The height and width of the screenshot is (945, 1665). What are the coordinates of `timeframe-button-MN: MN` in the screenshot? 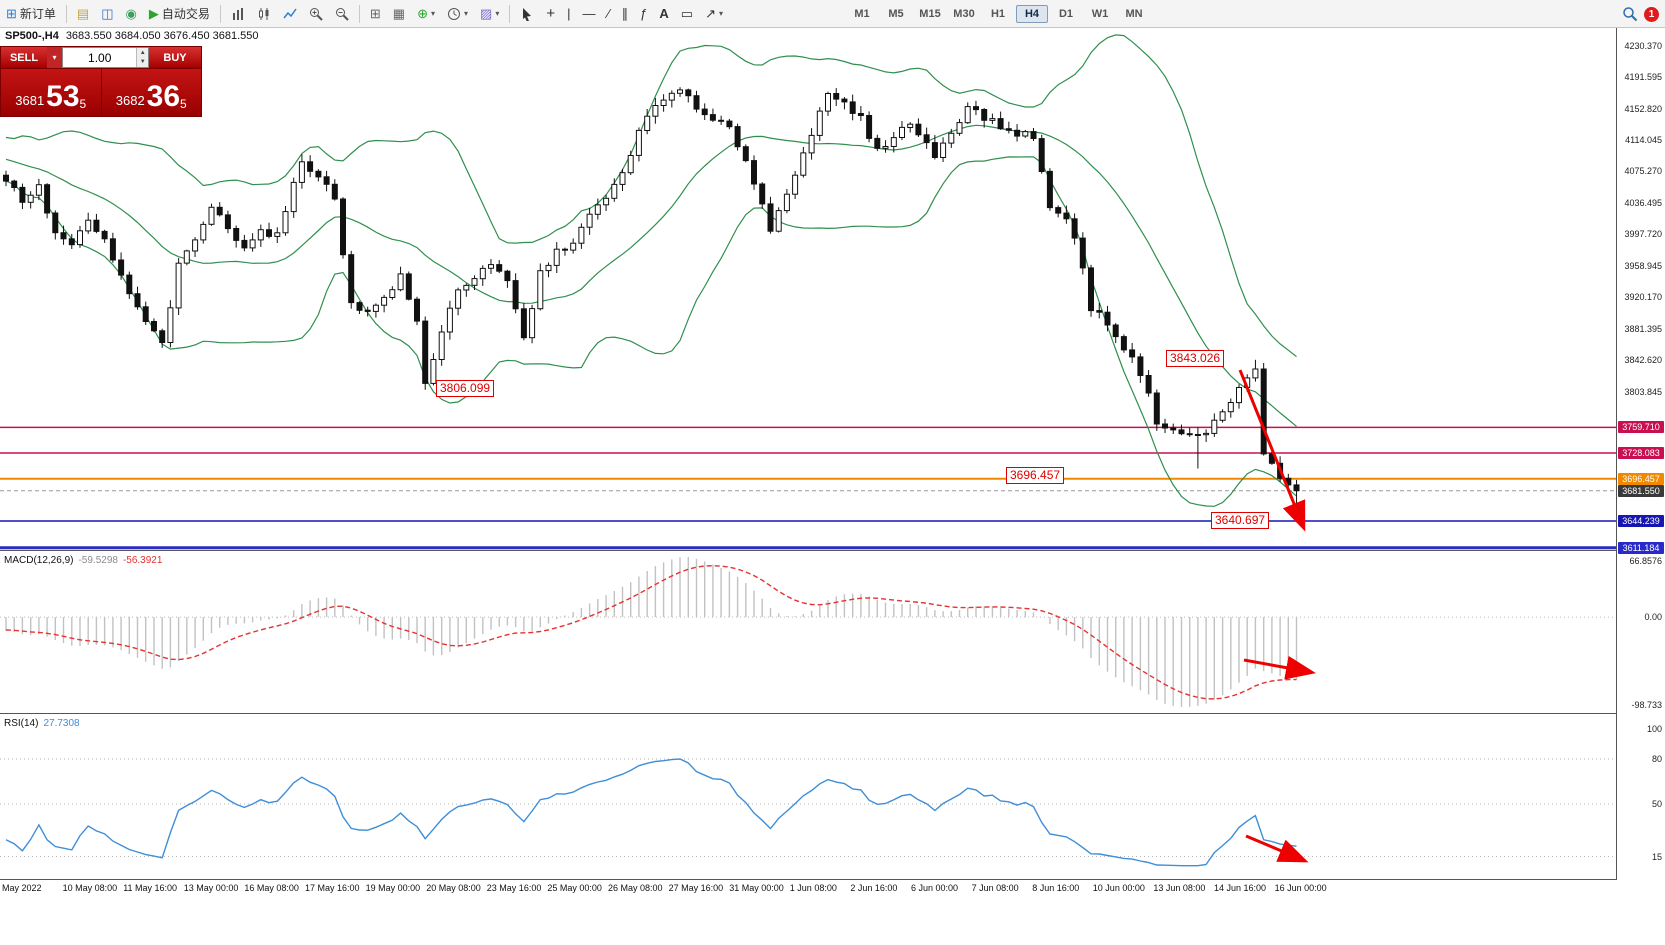 It's located at (1134, 14).